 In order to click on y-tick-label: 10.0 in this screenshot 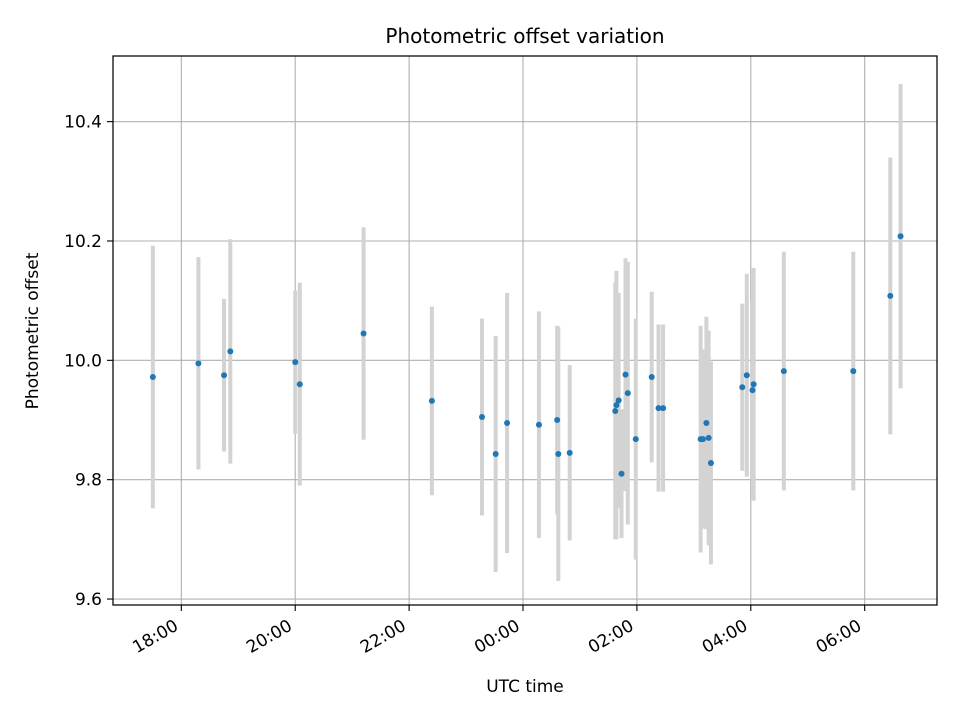, I will do `click(83, 361)`.